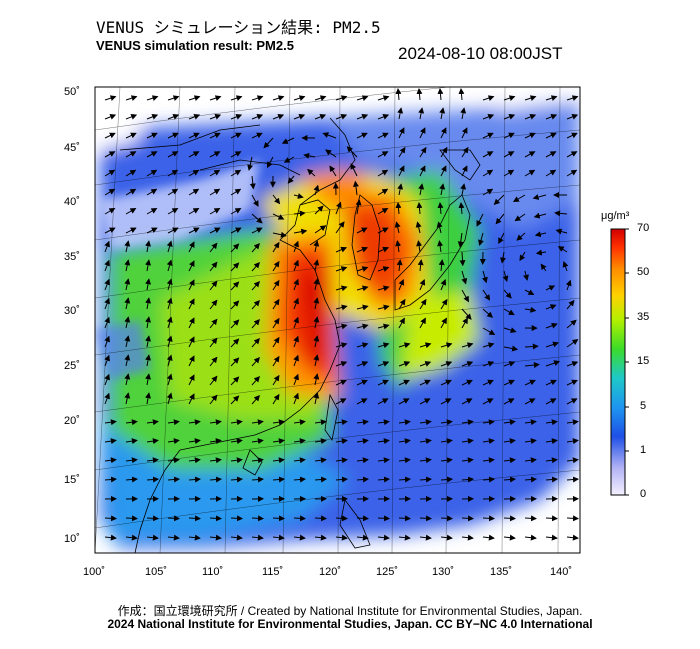 The image size is (700, 649). Describe the element at coordinates (273, 572) in the screenshot. I see `lon-tick: 115˚` at that location.